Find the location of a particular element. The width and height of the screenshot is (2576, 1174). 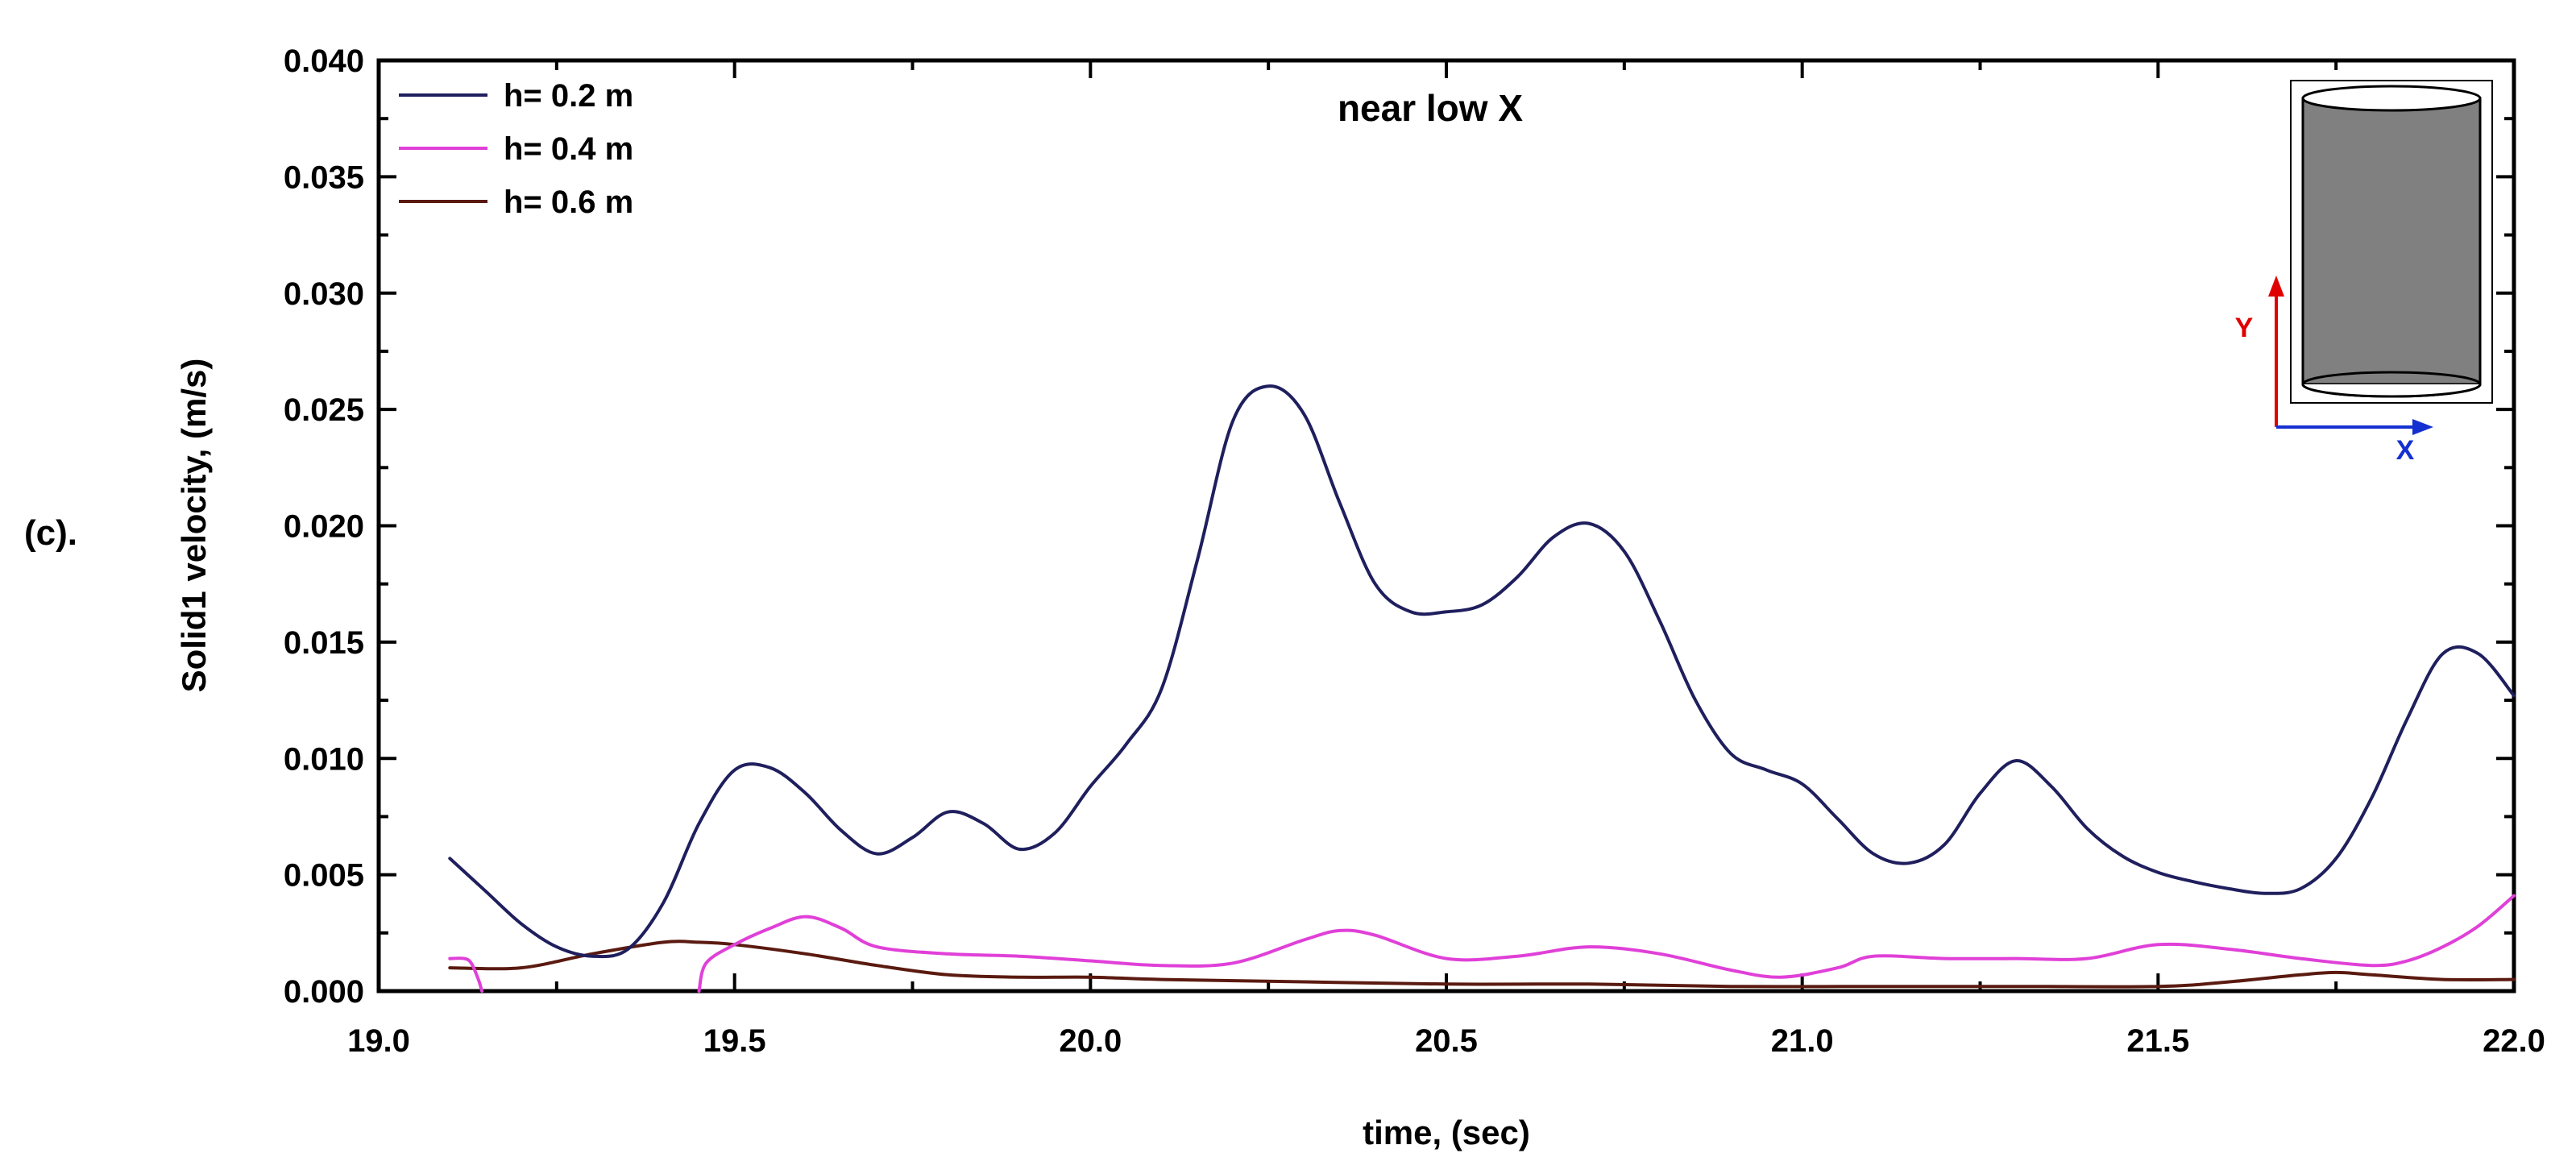

cylinder-top-ellipse is located at coordinates (2391, 98).